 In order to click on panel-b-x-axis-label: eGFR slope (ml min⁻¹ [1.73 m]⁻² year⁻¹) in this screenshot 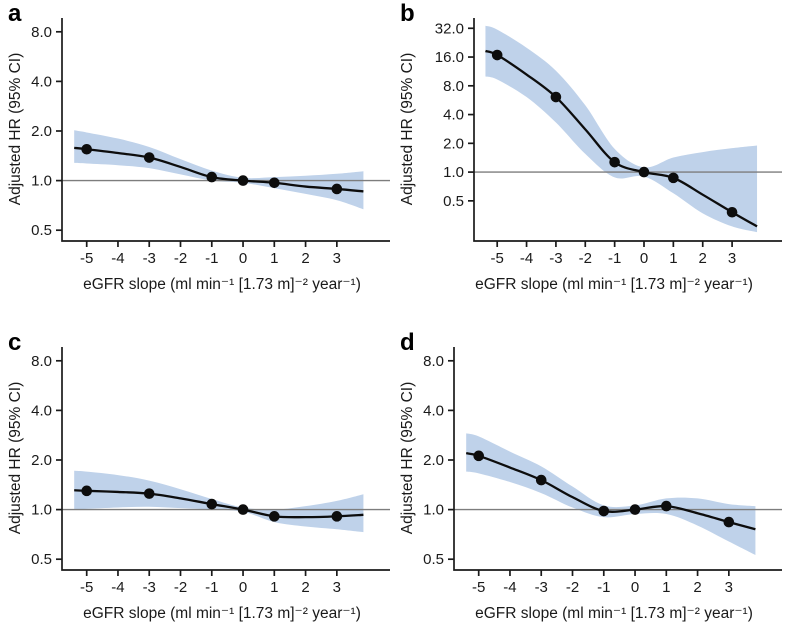, I will do `click(614, 284)`.